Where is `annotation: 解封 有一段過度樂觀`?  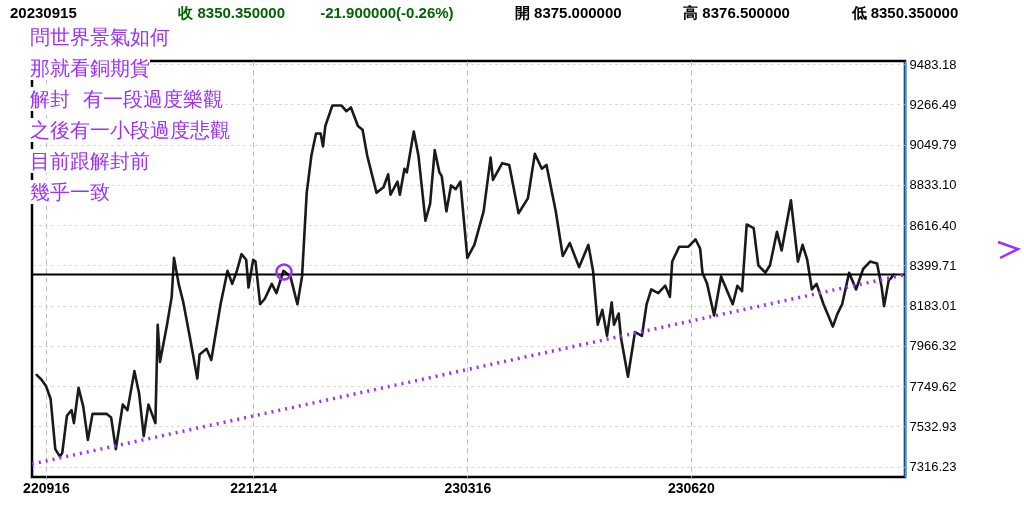
annotation: 解封 有一段過度樂觀 is located at coordinates (126, 99).